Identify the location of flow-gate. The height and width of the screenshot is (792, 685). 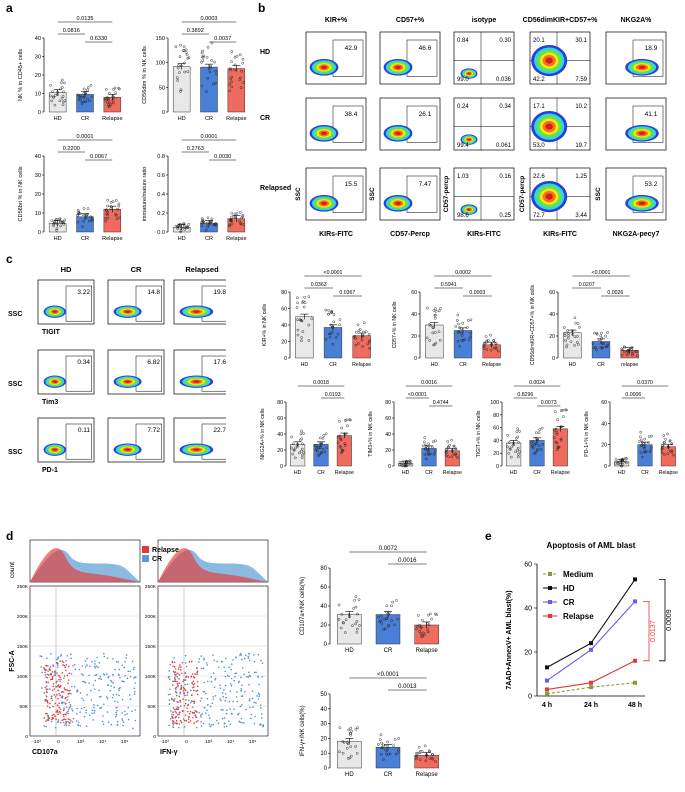
(422, 58).